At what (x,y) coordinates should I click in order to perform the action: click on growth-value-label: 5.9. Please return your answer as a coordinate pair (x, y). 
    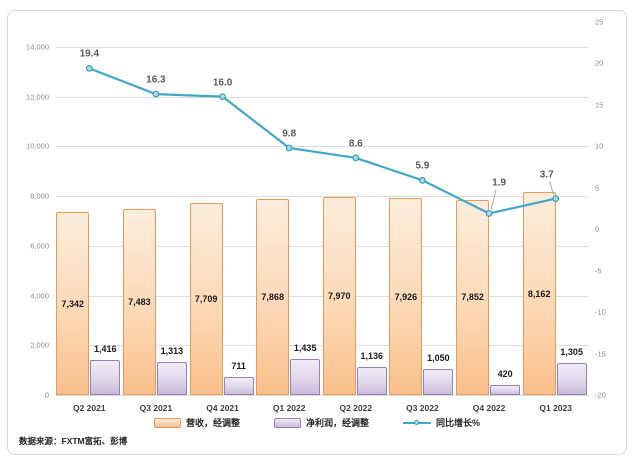
    Looking at the image, I should click on (422, 166).